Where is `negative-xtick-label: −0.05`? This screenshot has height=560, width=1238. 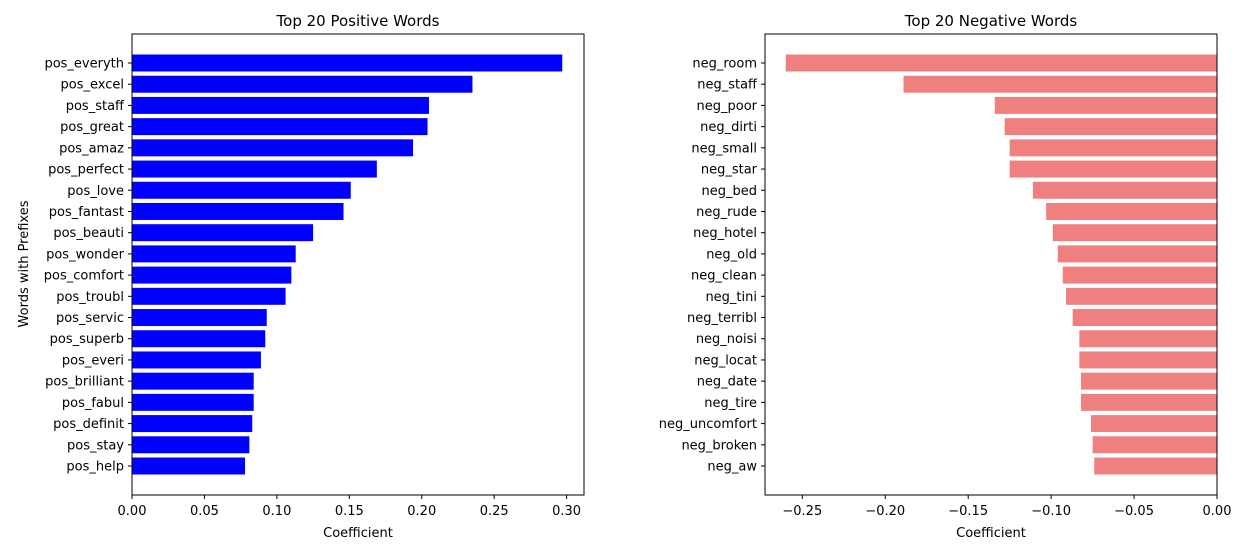 negative-xtick-label: −0.05 is located at coordinates (1134, 511).